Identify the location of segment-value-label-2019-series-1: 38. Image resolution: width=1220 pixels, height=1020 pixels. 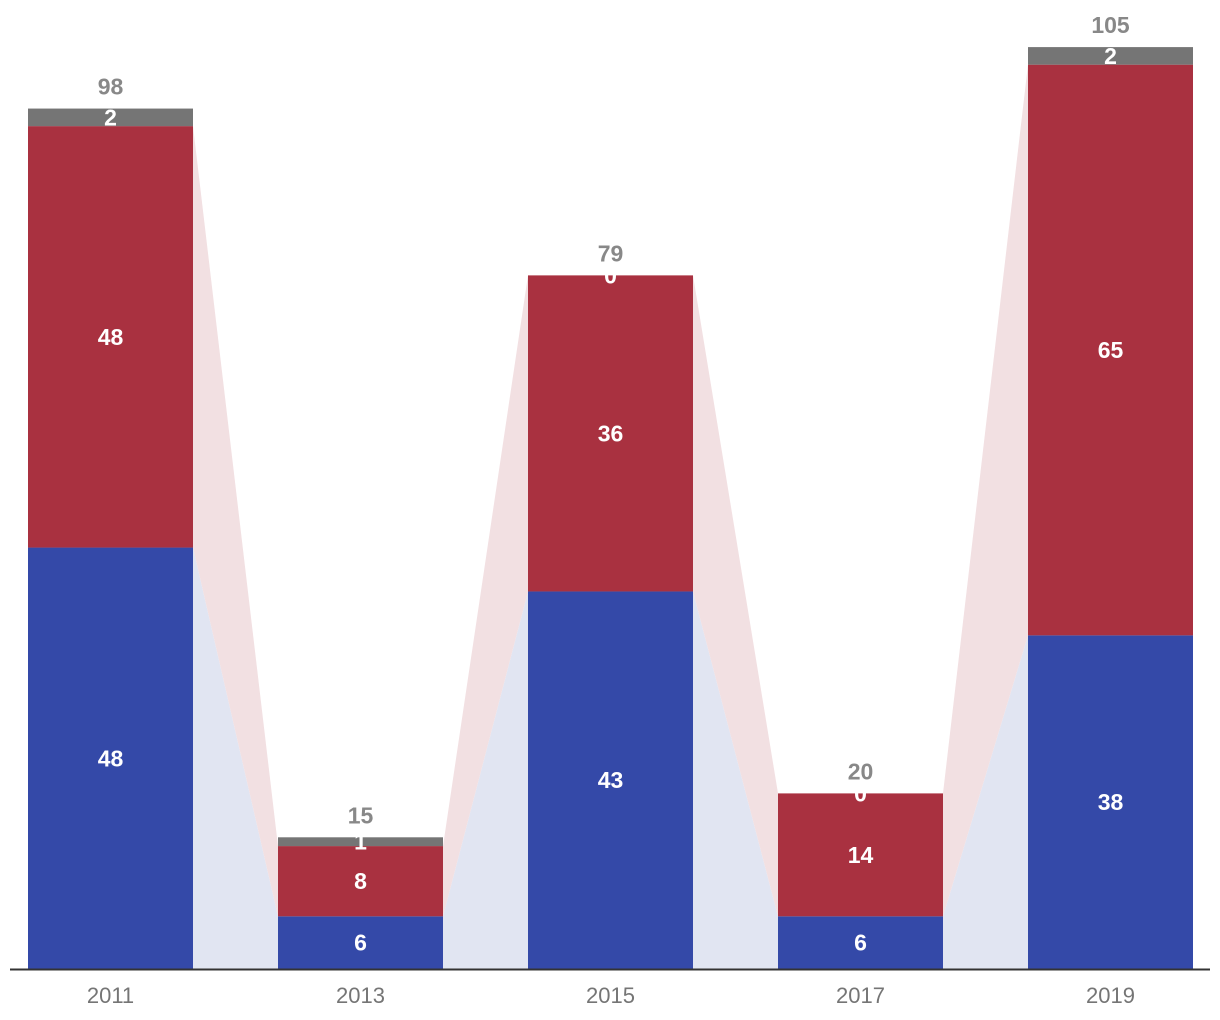
(1111, 802).